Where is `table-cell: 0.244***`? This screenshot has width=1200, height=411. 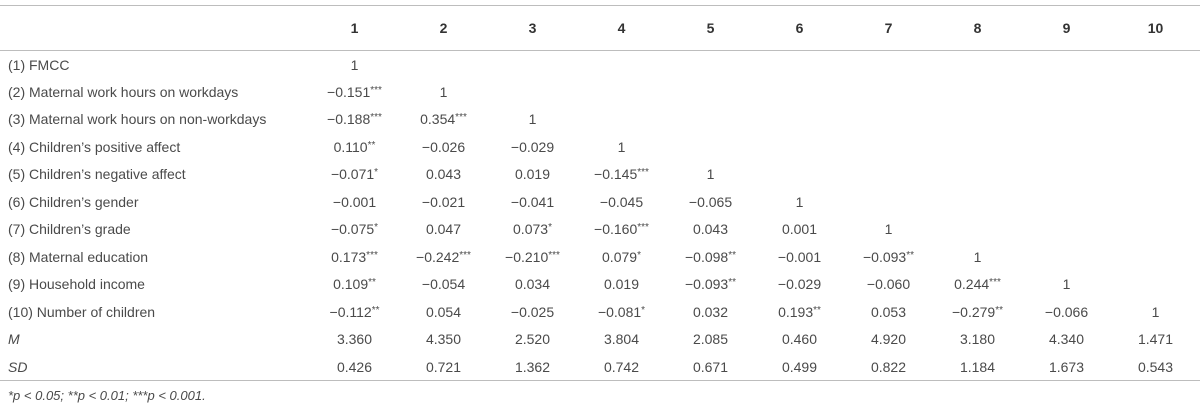 table-cell: 0.244*** is located at coordinates (977, 284).